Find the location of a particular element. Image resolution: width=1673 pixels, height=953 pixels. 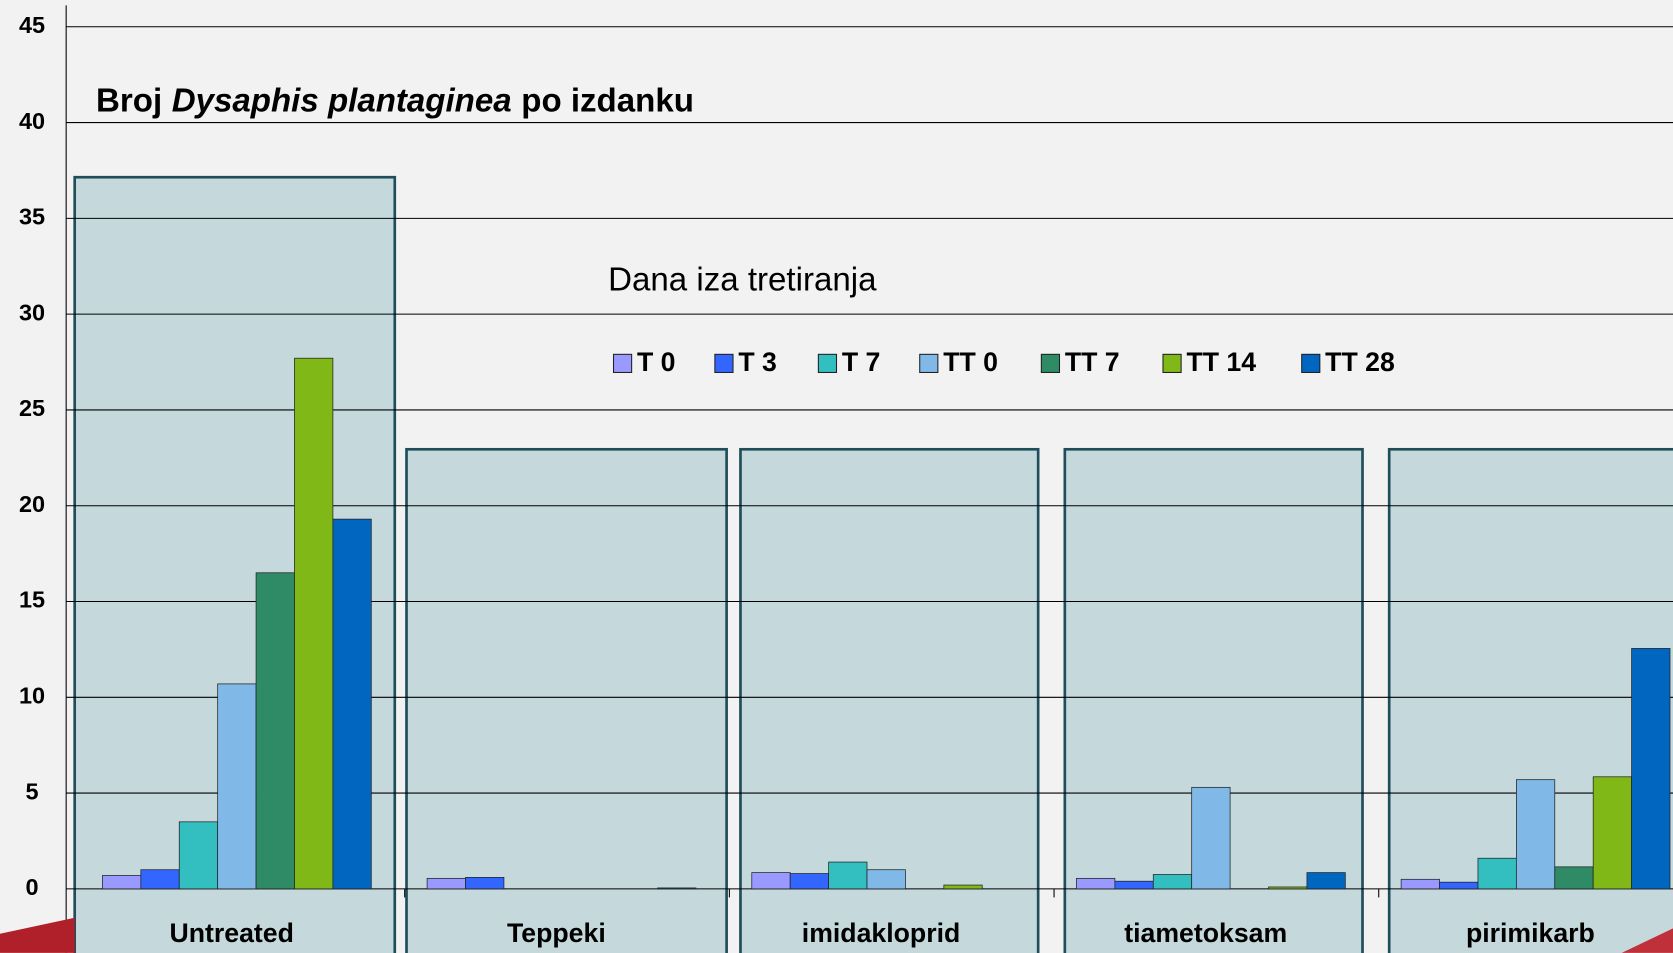

y-tick-label: 20 is located at coordinates (32, 504).